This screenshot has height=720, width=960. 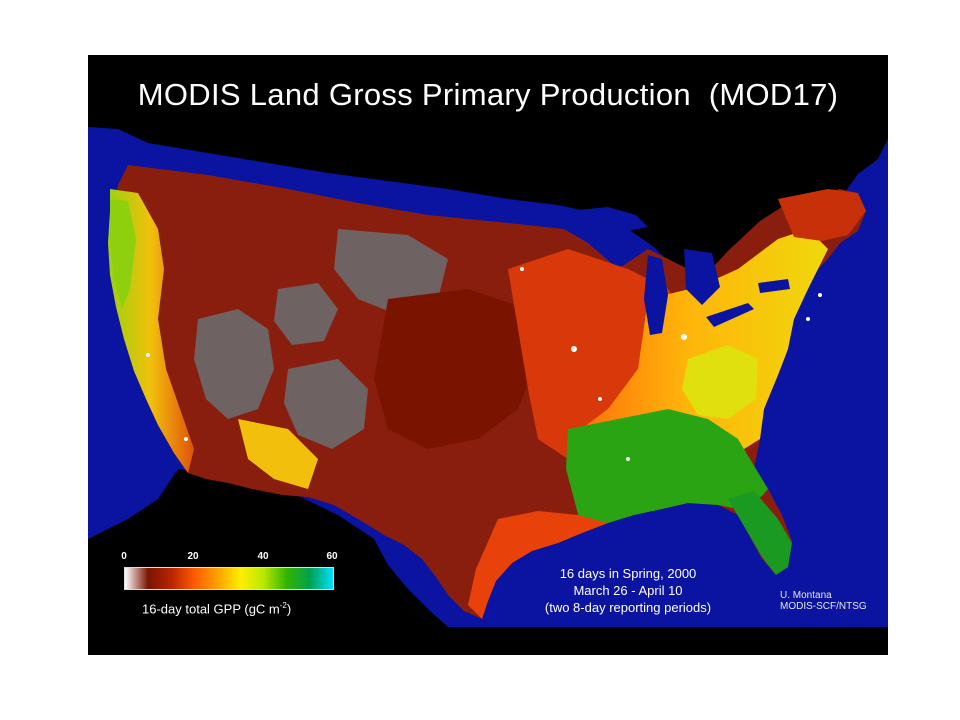 I want to click on gulf-coast, so click(x=538, y=565).